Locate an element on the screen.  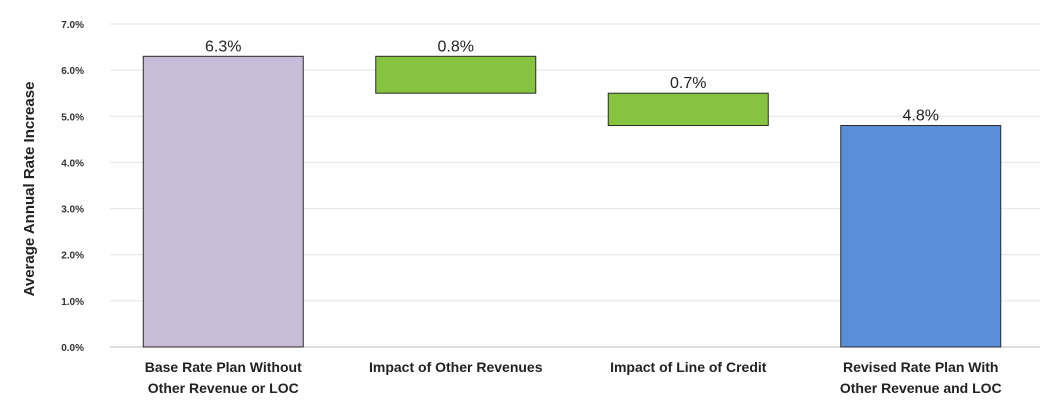
y-tick-label: 6.0% is located at coordinates (72, 71).